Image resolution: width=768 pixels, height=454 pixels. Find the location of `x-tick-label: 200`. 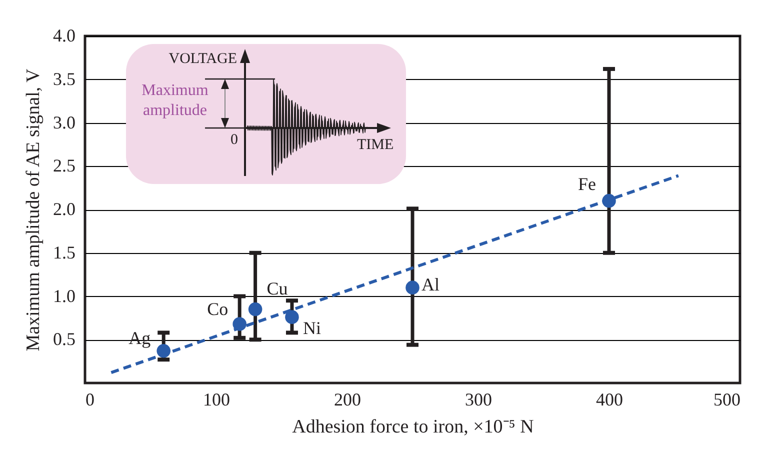

x-tick-label: 200 is located at coordinates (347, 400).